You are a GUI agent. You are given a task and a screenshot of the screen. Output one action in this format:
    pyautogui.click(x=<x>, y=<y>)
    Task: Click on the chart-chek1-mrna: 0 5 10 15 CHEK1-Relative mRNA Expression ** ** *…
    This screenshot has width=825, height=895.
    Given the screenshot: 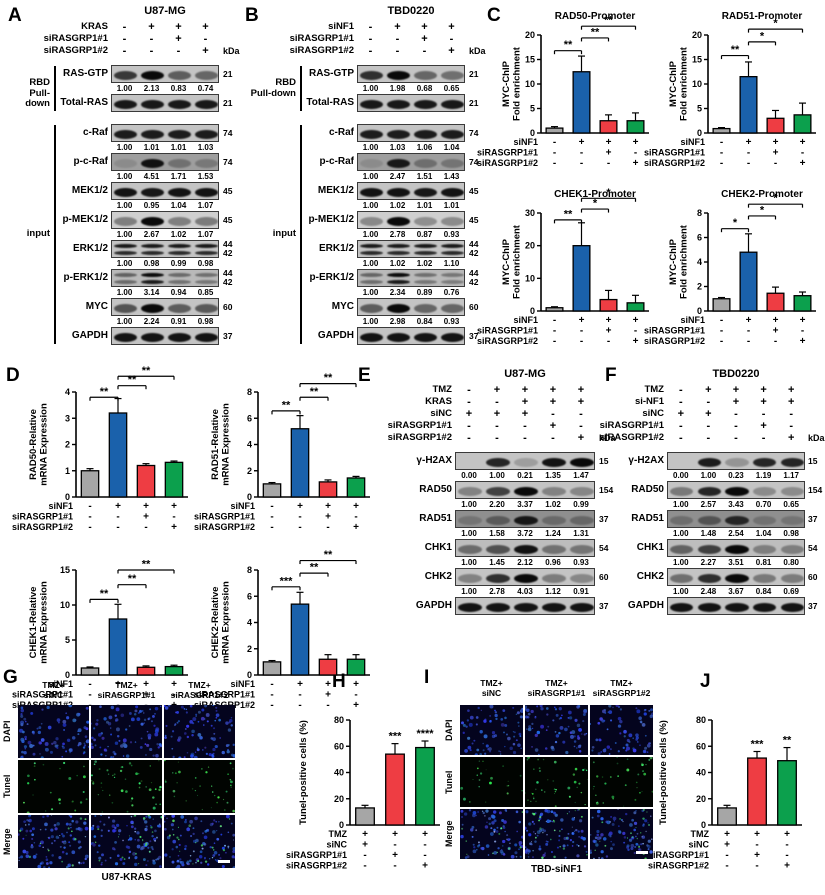 What is the action you would take?
    pyautogui.click(x=104, y=635)
    